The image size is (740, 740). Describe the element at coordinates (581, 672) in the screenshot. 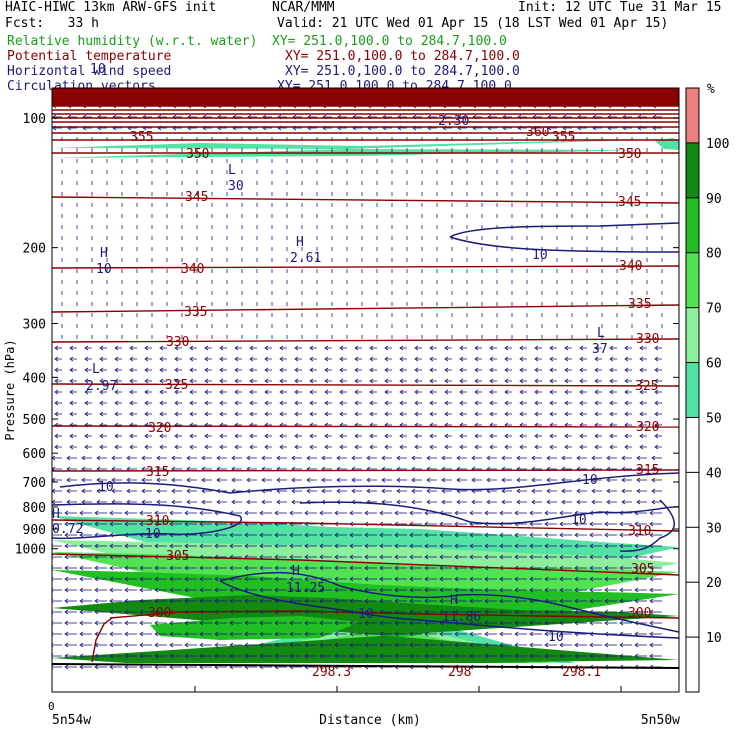

I see `theta-extra-label: 298.1` at that location.